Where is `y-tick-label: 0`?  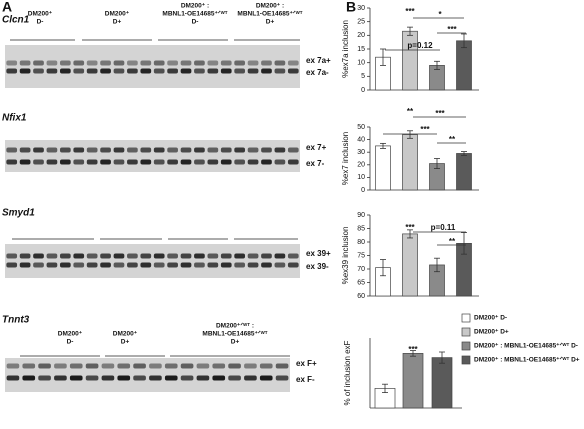
y-tick-label: 0 is located at coordinates (363, 90).